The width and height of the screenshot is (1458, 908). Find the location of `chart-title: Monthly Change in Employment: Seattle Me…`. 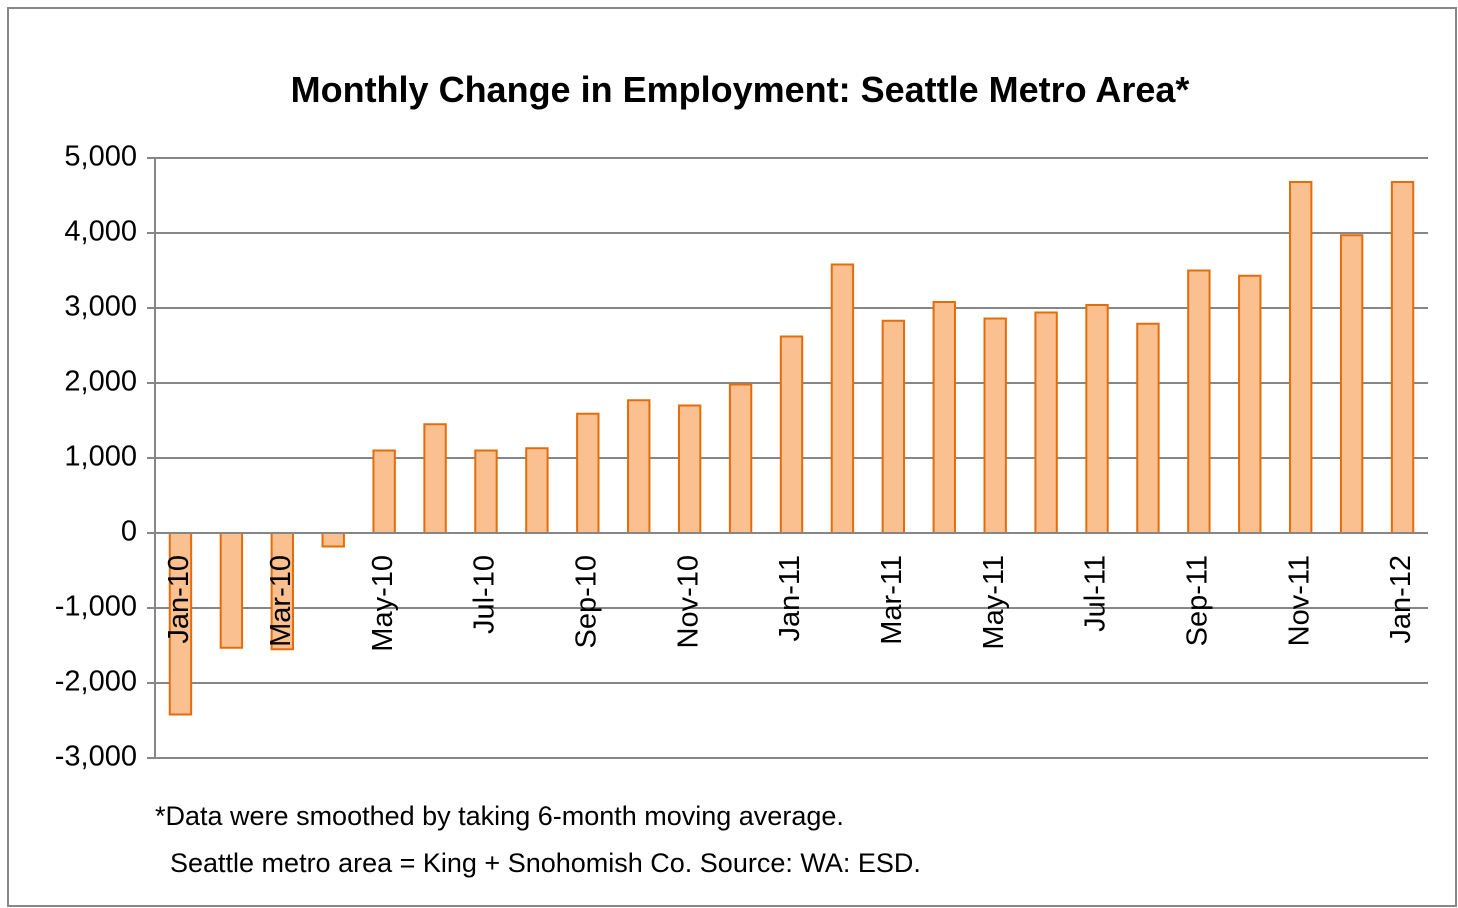

chart-title: Monthly Change in Employment: Seattle Me… is located at coordinates (740, 89).